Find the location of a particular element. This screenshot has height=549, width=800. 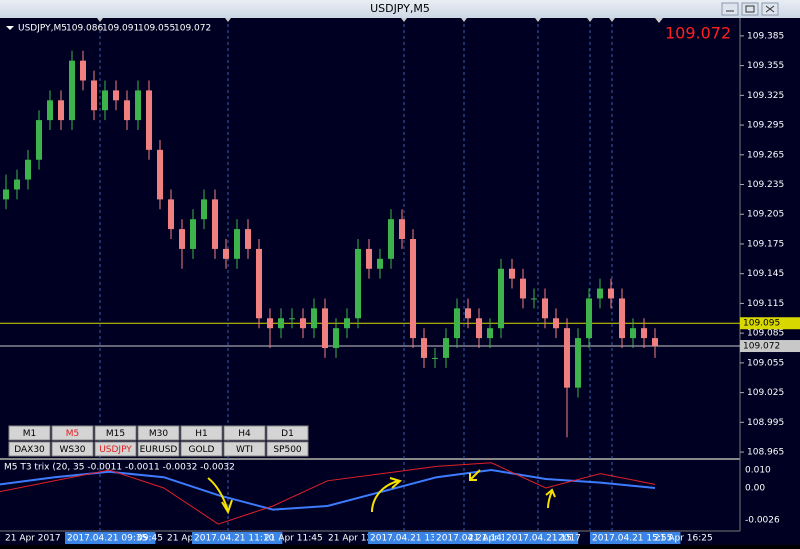

button-label: D1 is located at coordinates (287, 434).